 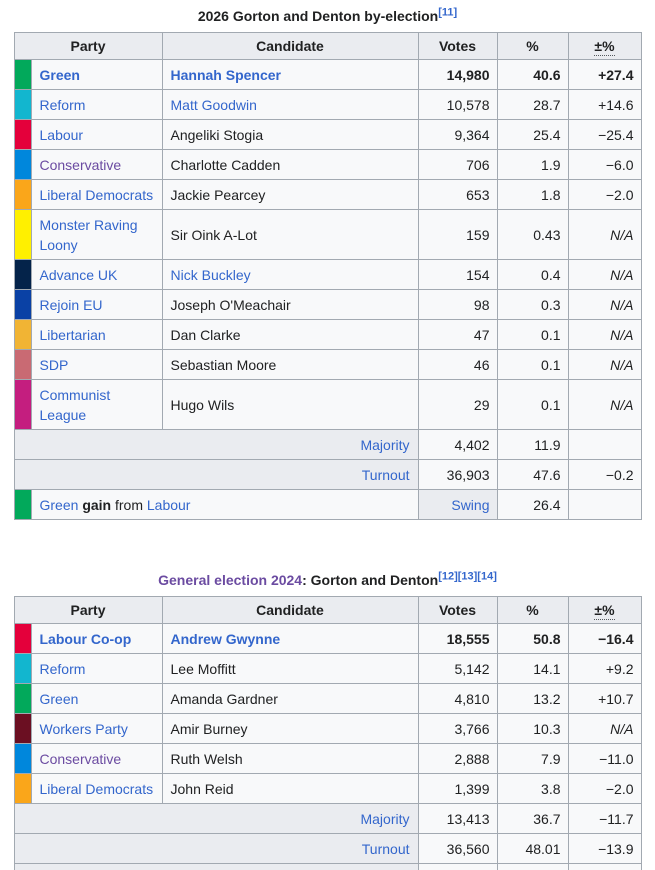 What do you see at coordinates (532, 404) in the screenshot?
I see `percent-cell: 0.1` at bounding box center [532, 404].